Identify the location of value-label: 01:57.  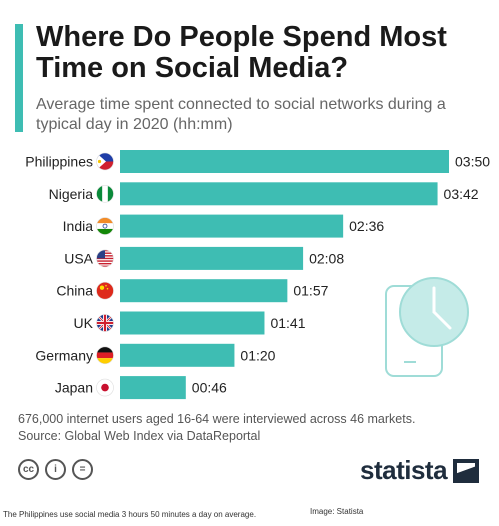
(310, 291).